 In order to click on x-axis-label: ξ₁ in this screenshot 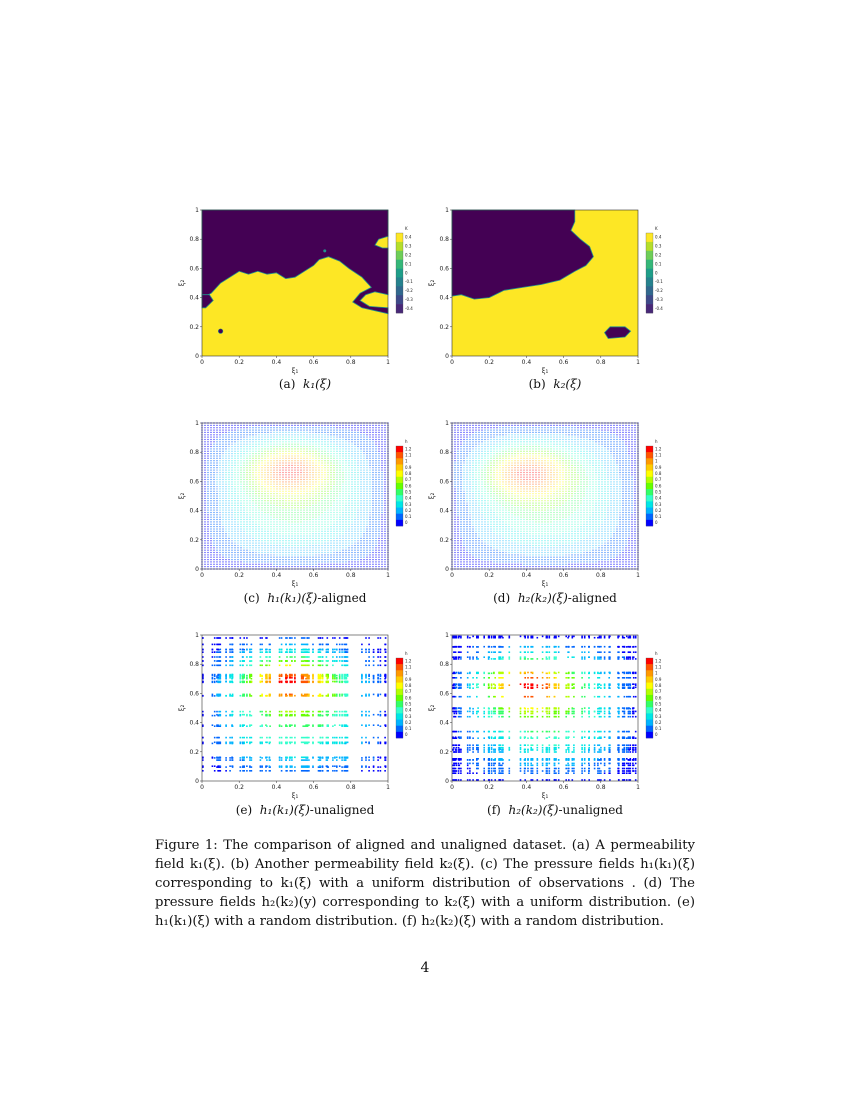, I will do `click(295, 584)`.